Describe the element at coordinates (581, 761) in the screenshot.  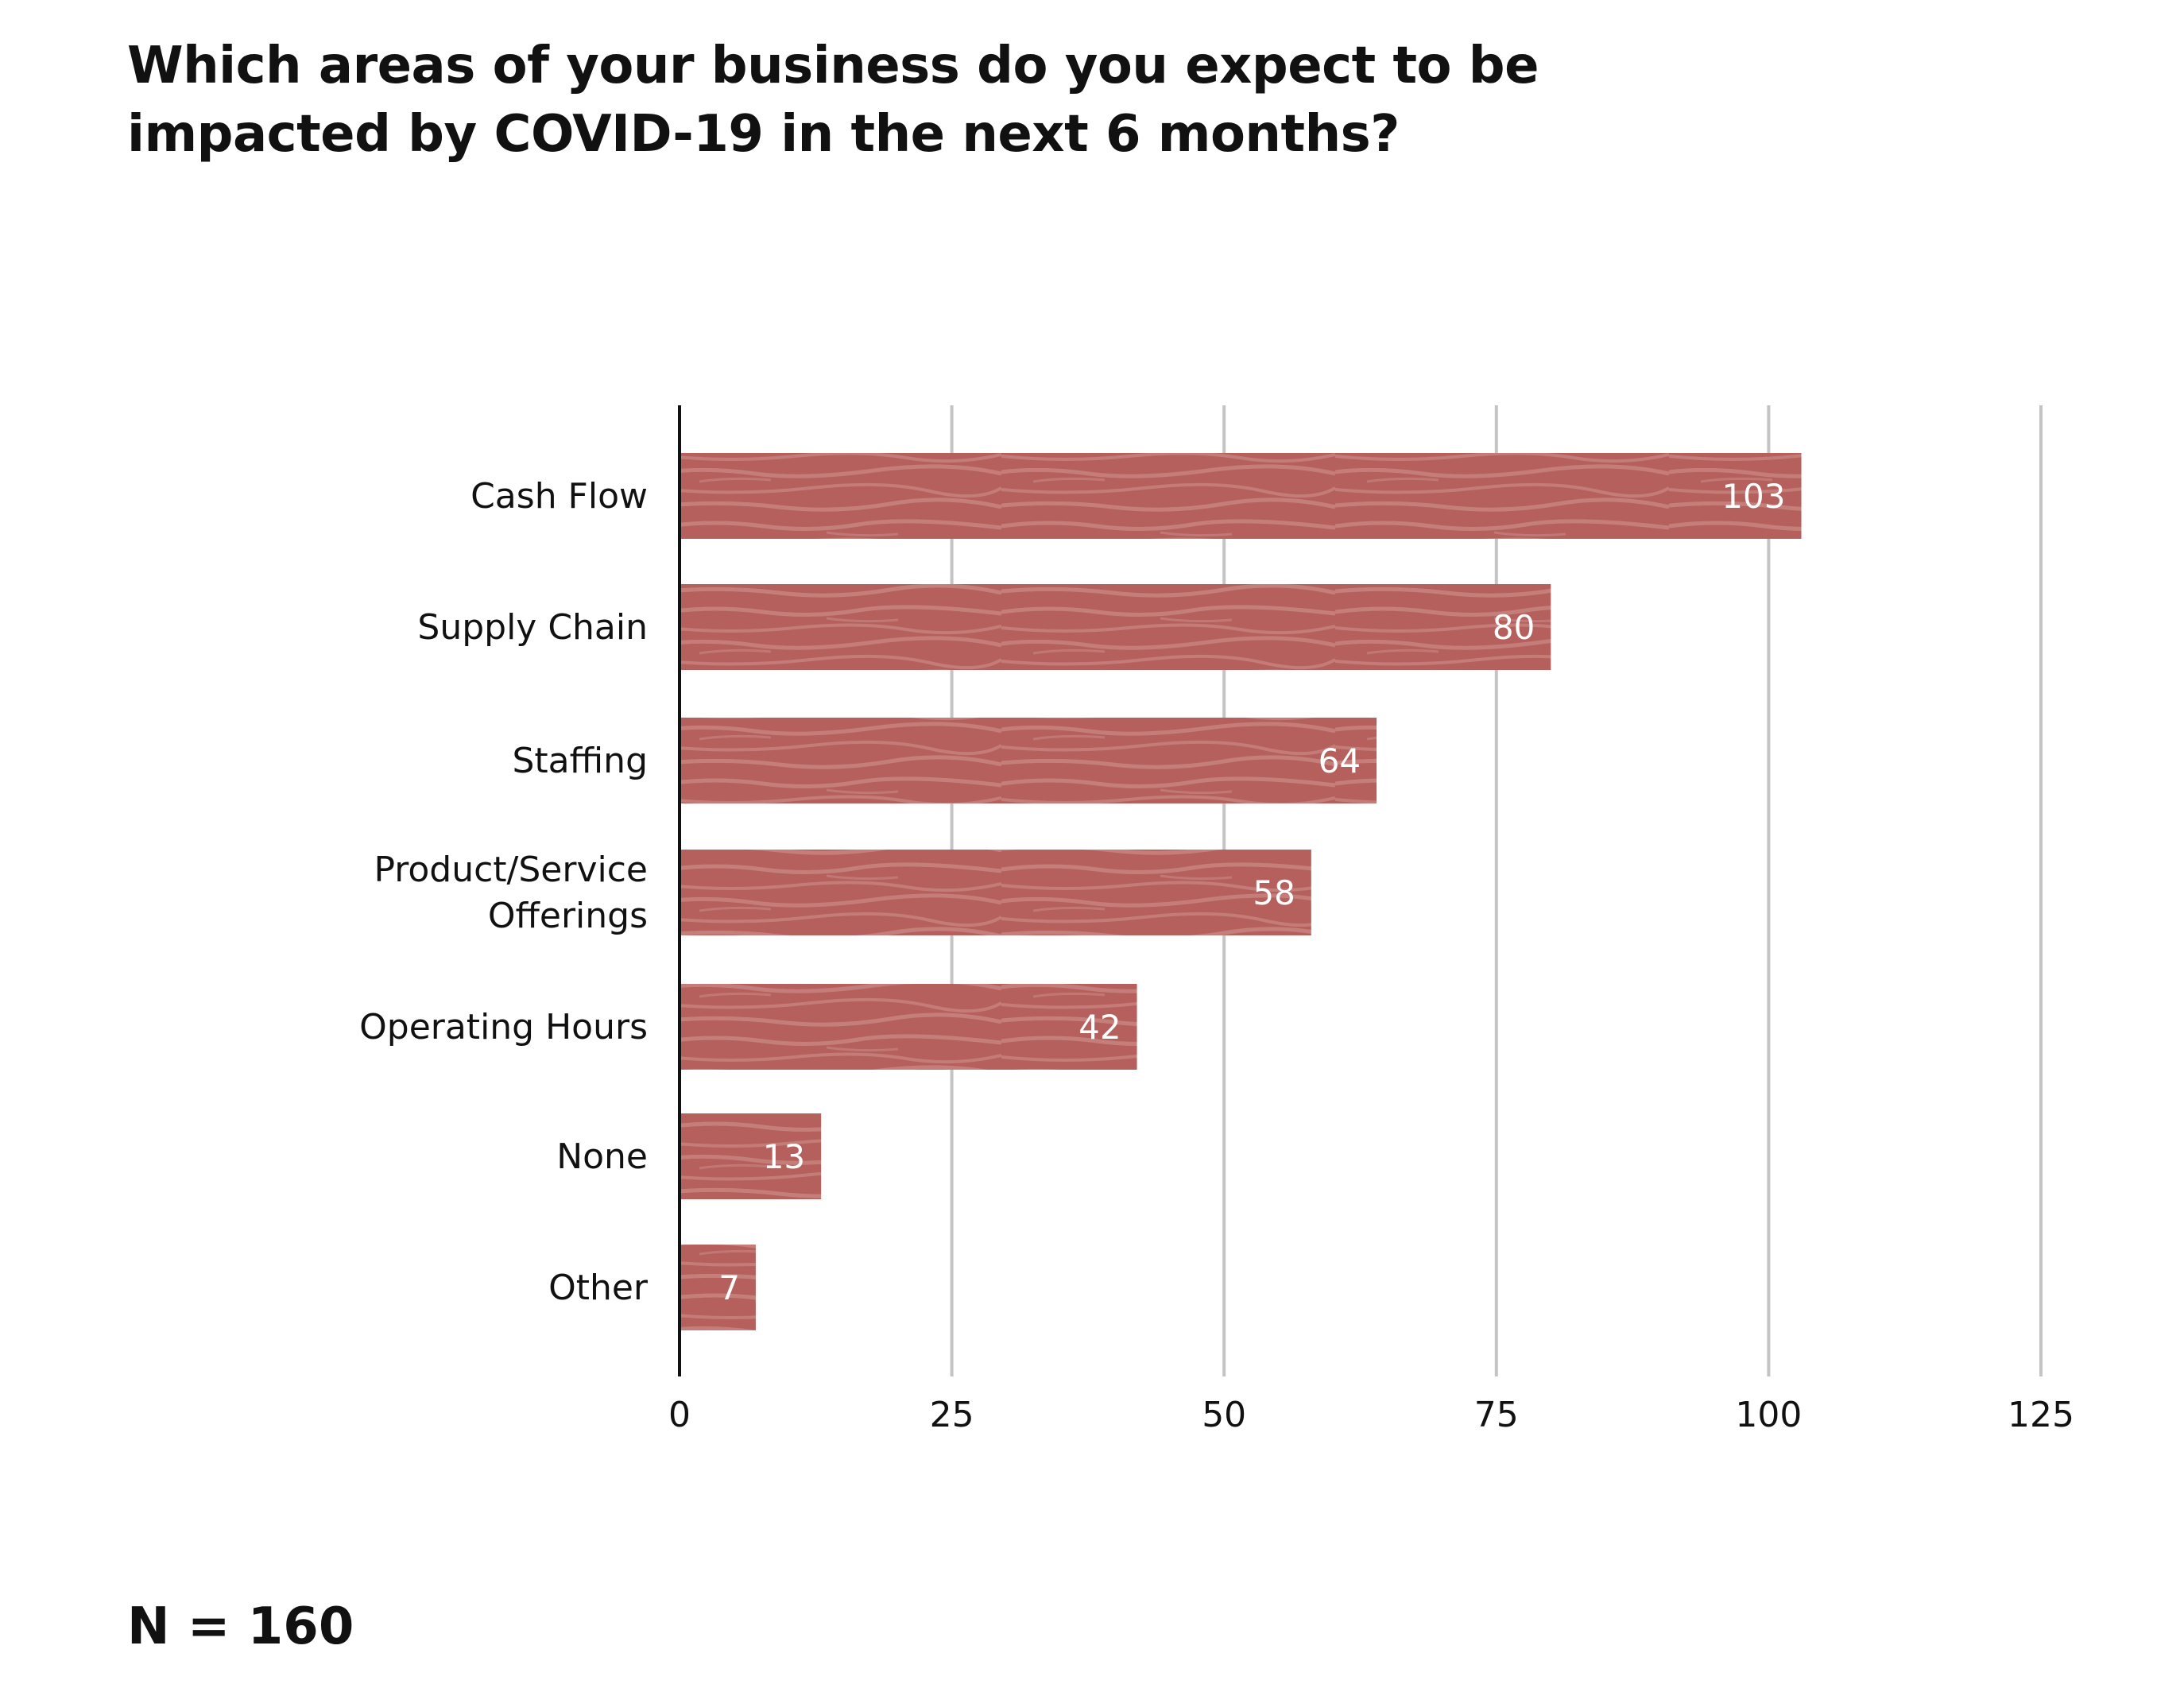
I see `category-label: Staffing` at that location.